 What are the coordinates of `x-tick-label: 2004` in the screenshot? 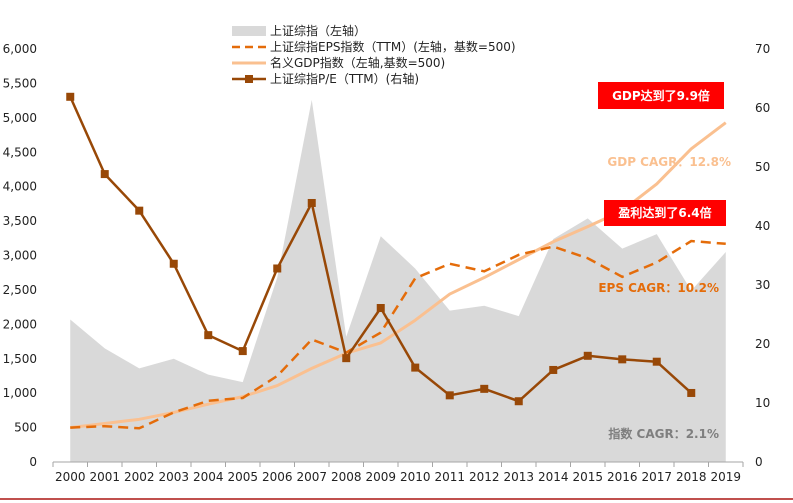 It's located at (208, 477).